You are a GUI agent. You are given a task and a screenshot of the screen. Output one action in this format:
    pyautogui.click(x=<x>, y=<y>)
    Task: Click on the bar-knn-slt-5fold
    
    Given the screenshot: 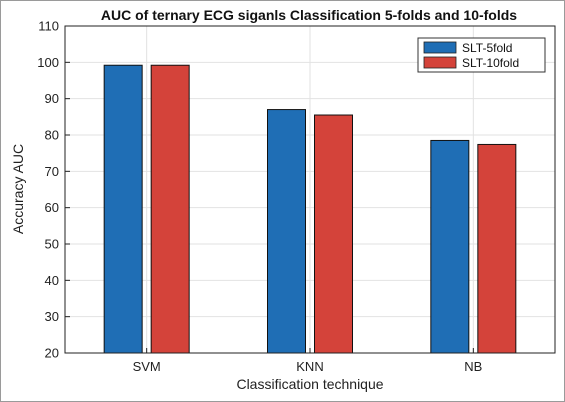 What is the action you would take?
    pyautogui.click(x=286, y=231)
    